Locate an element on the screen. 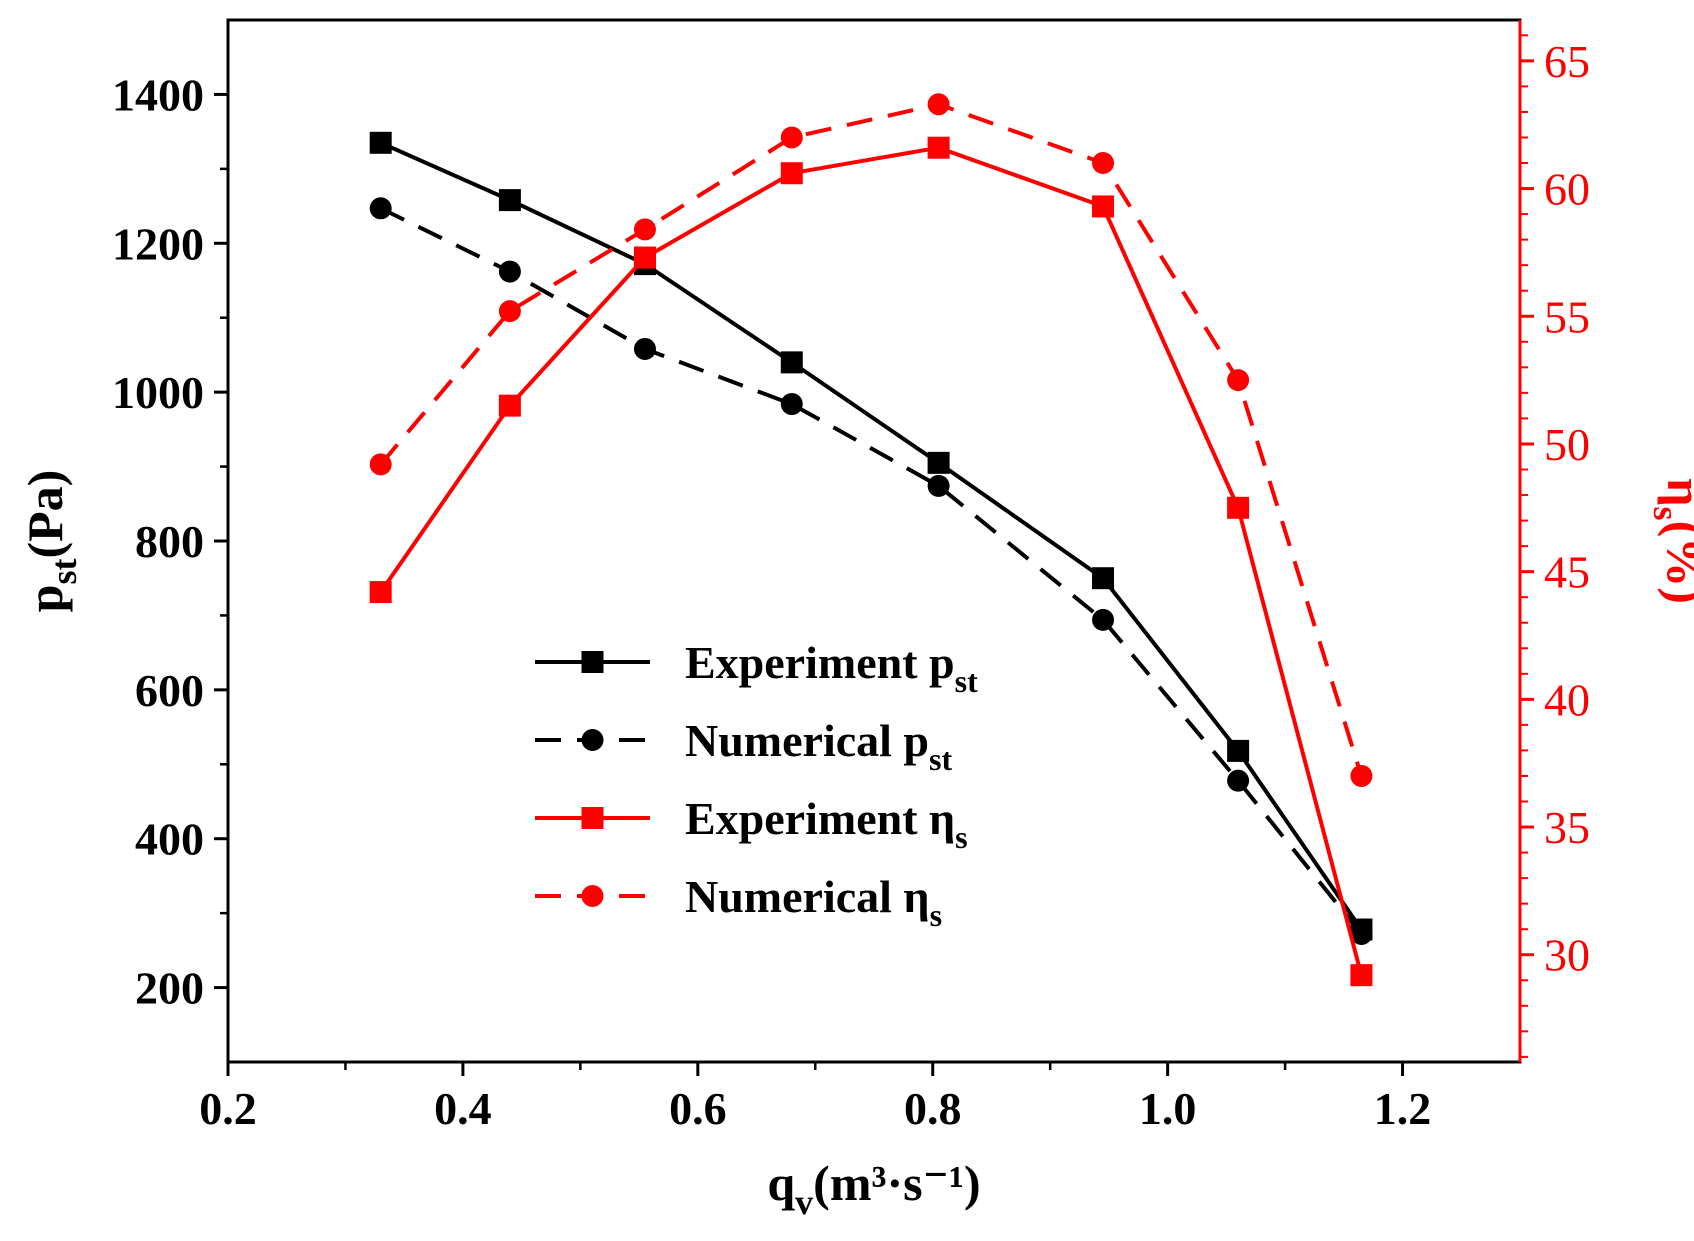  legend-label: Experiment pst is located at coordinates (831, 668).